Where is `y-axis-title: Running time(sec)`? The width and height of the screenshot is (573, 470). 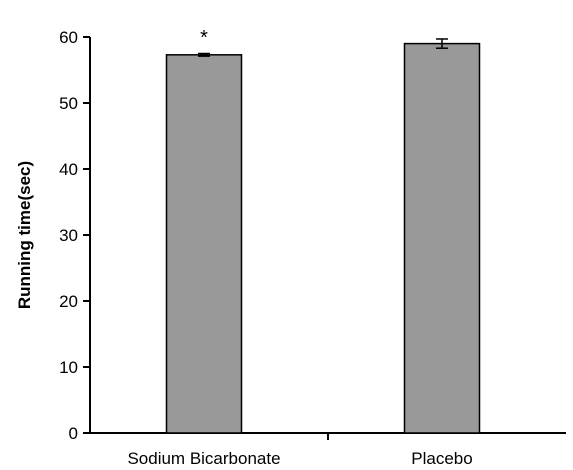
y-axis-title: Running time(sec) is located at coordinates (24, 235).